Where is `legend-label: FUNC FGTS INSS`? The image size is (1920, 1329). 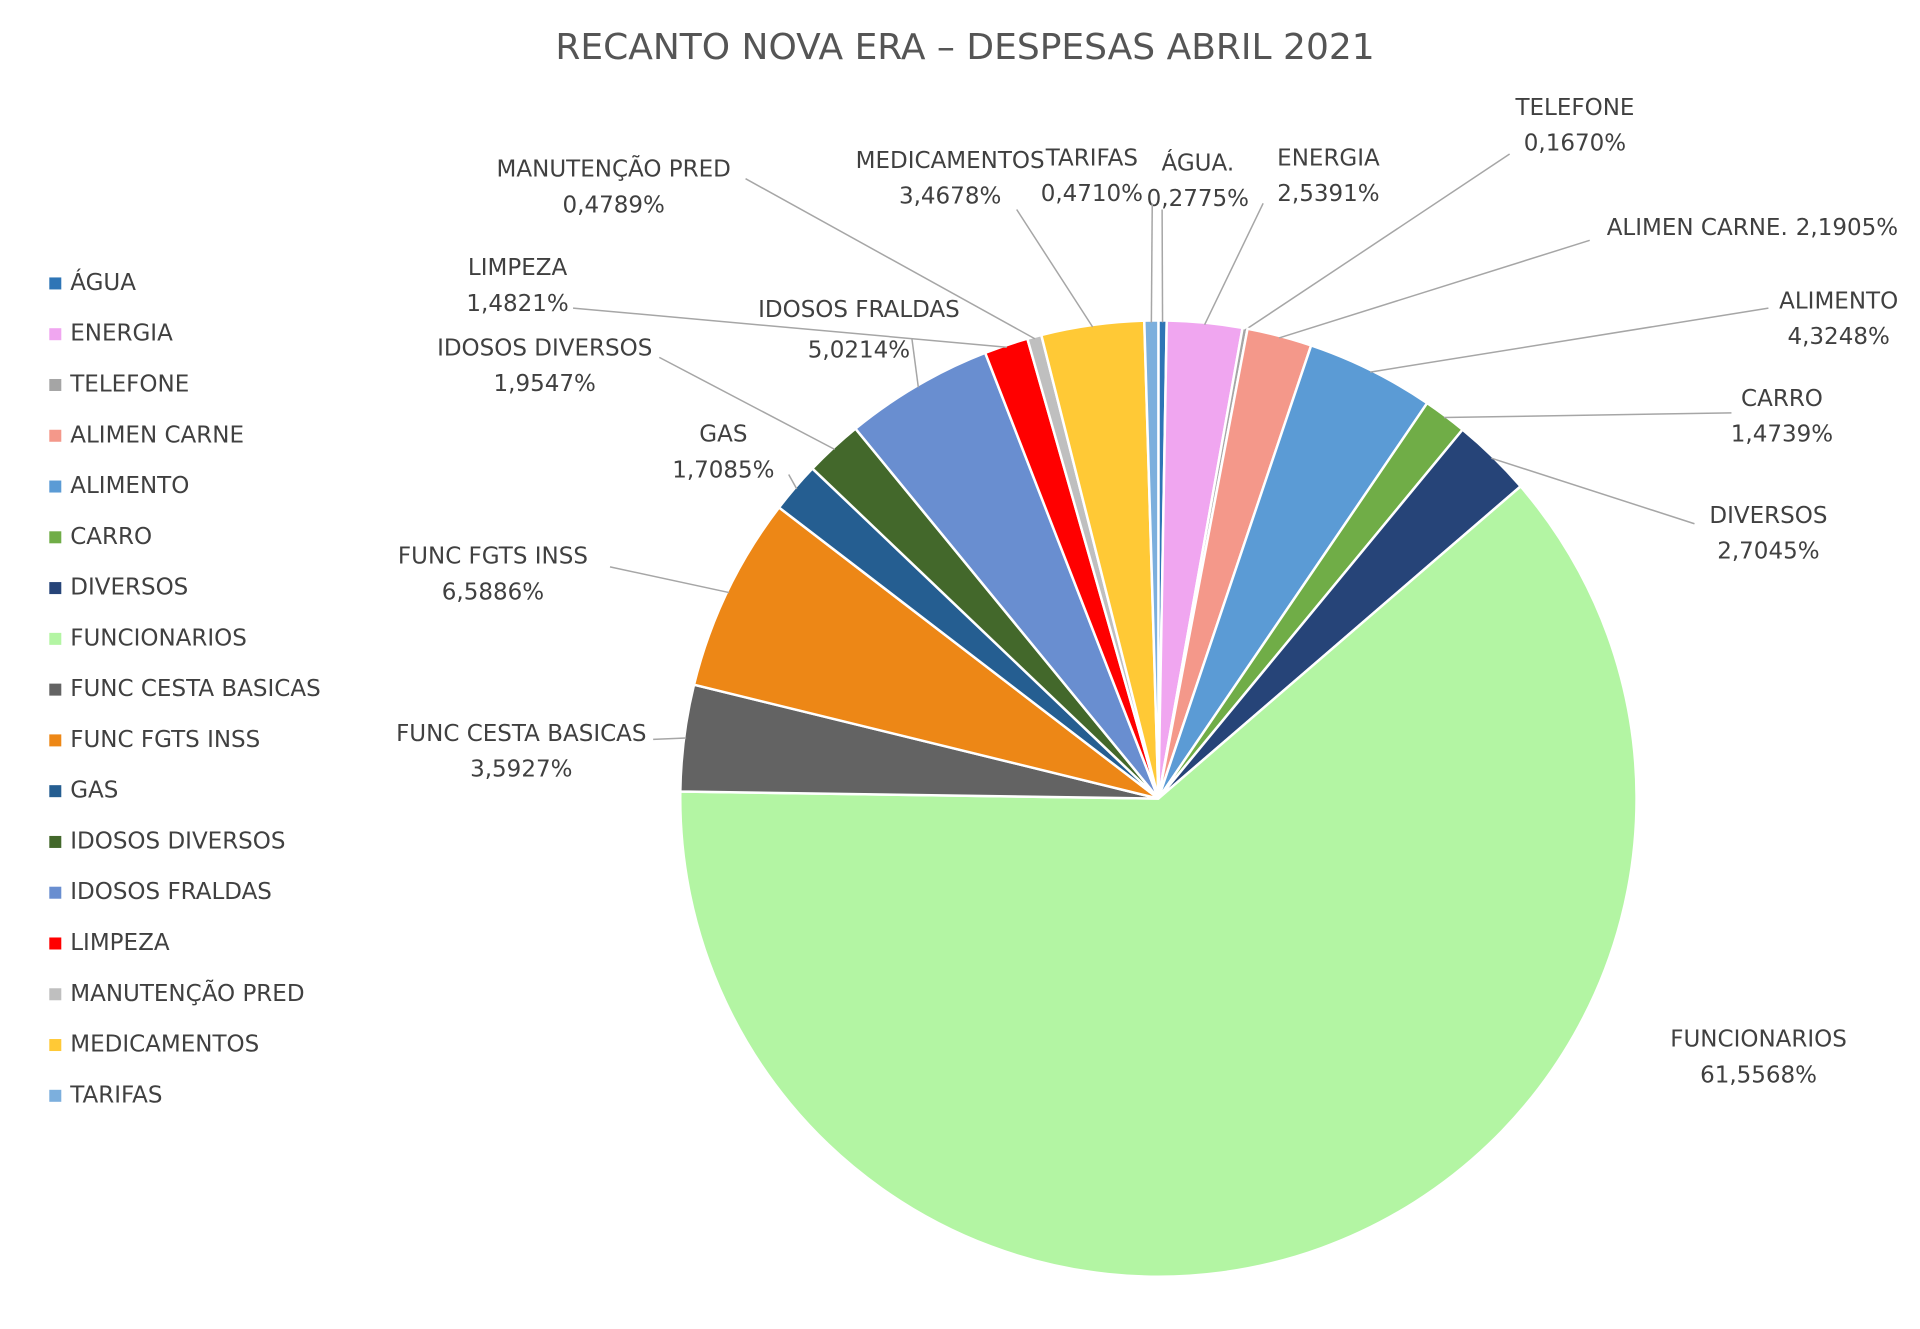 legend-label: FUNC FGTS INSS is located at coordinates (165, 740).